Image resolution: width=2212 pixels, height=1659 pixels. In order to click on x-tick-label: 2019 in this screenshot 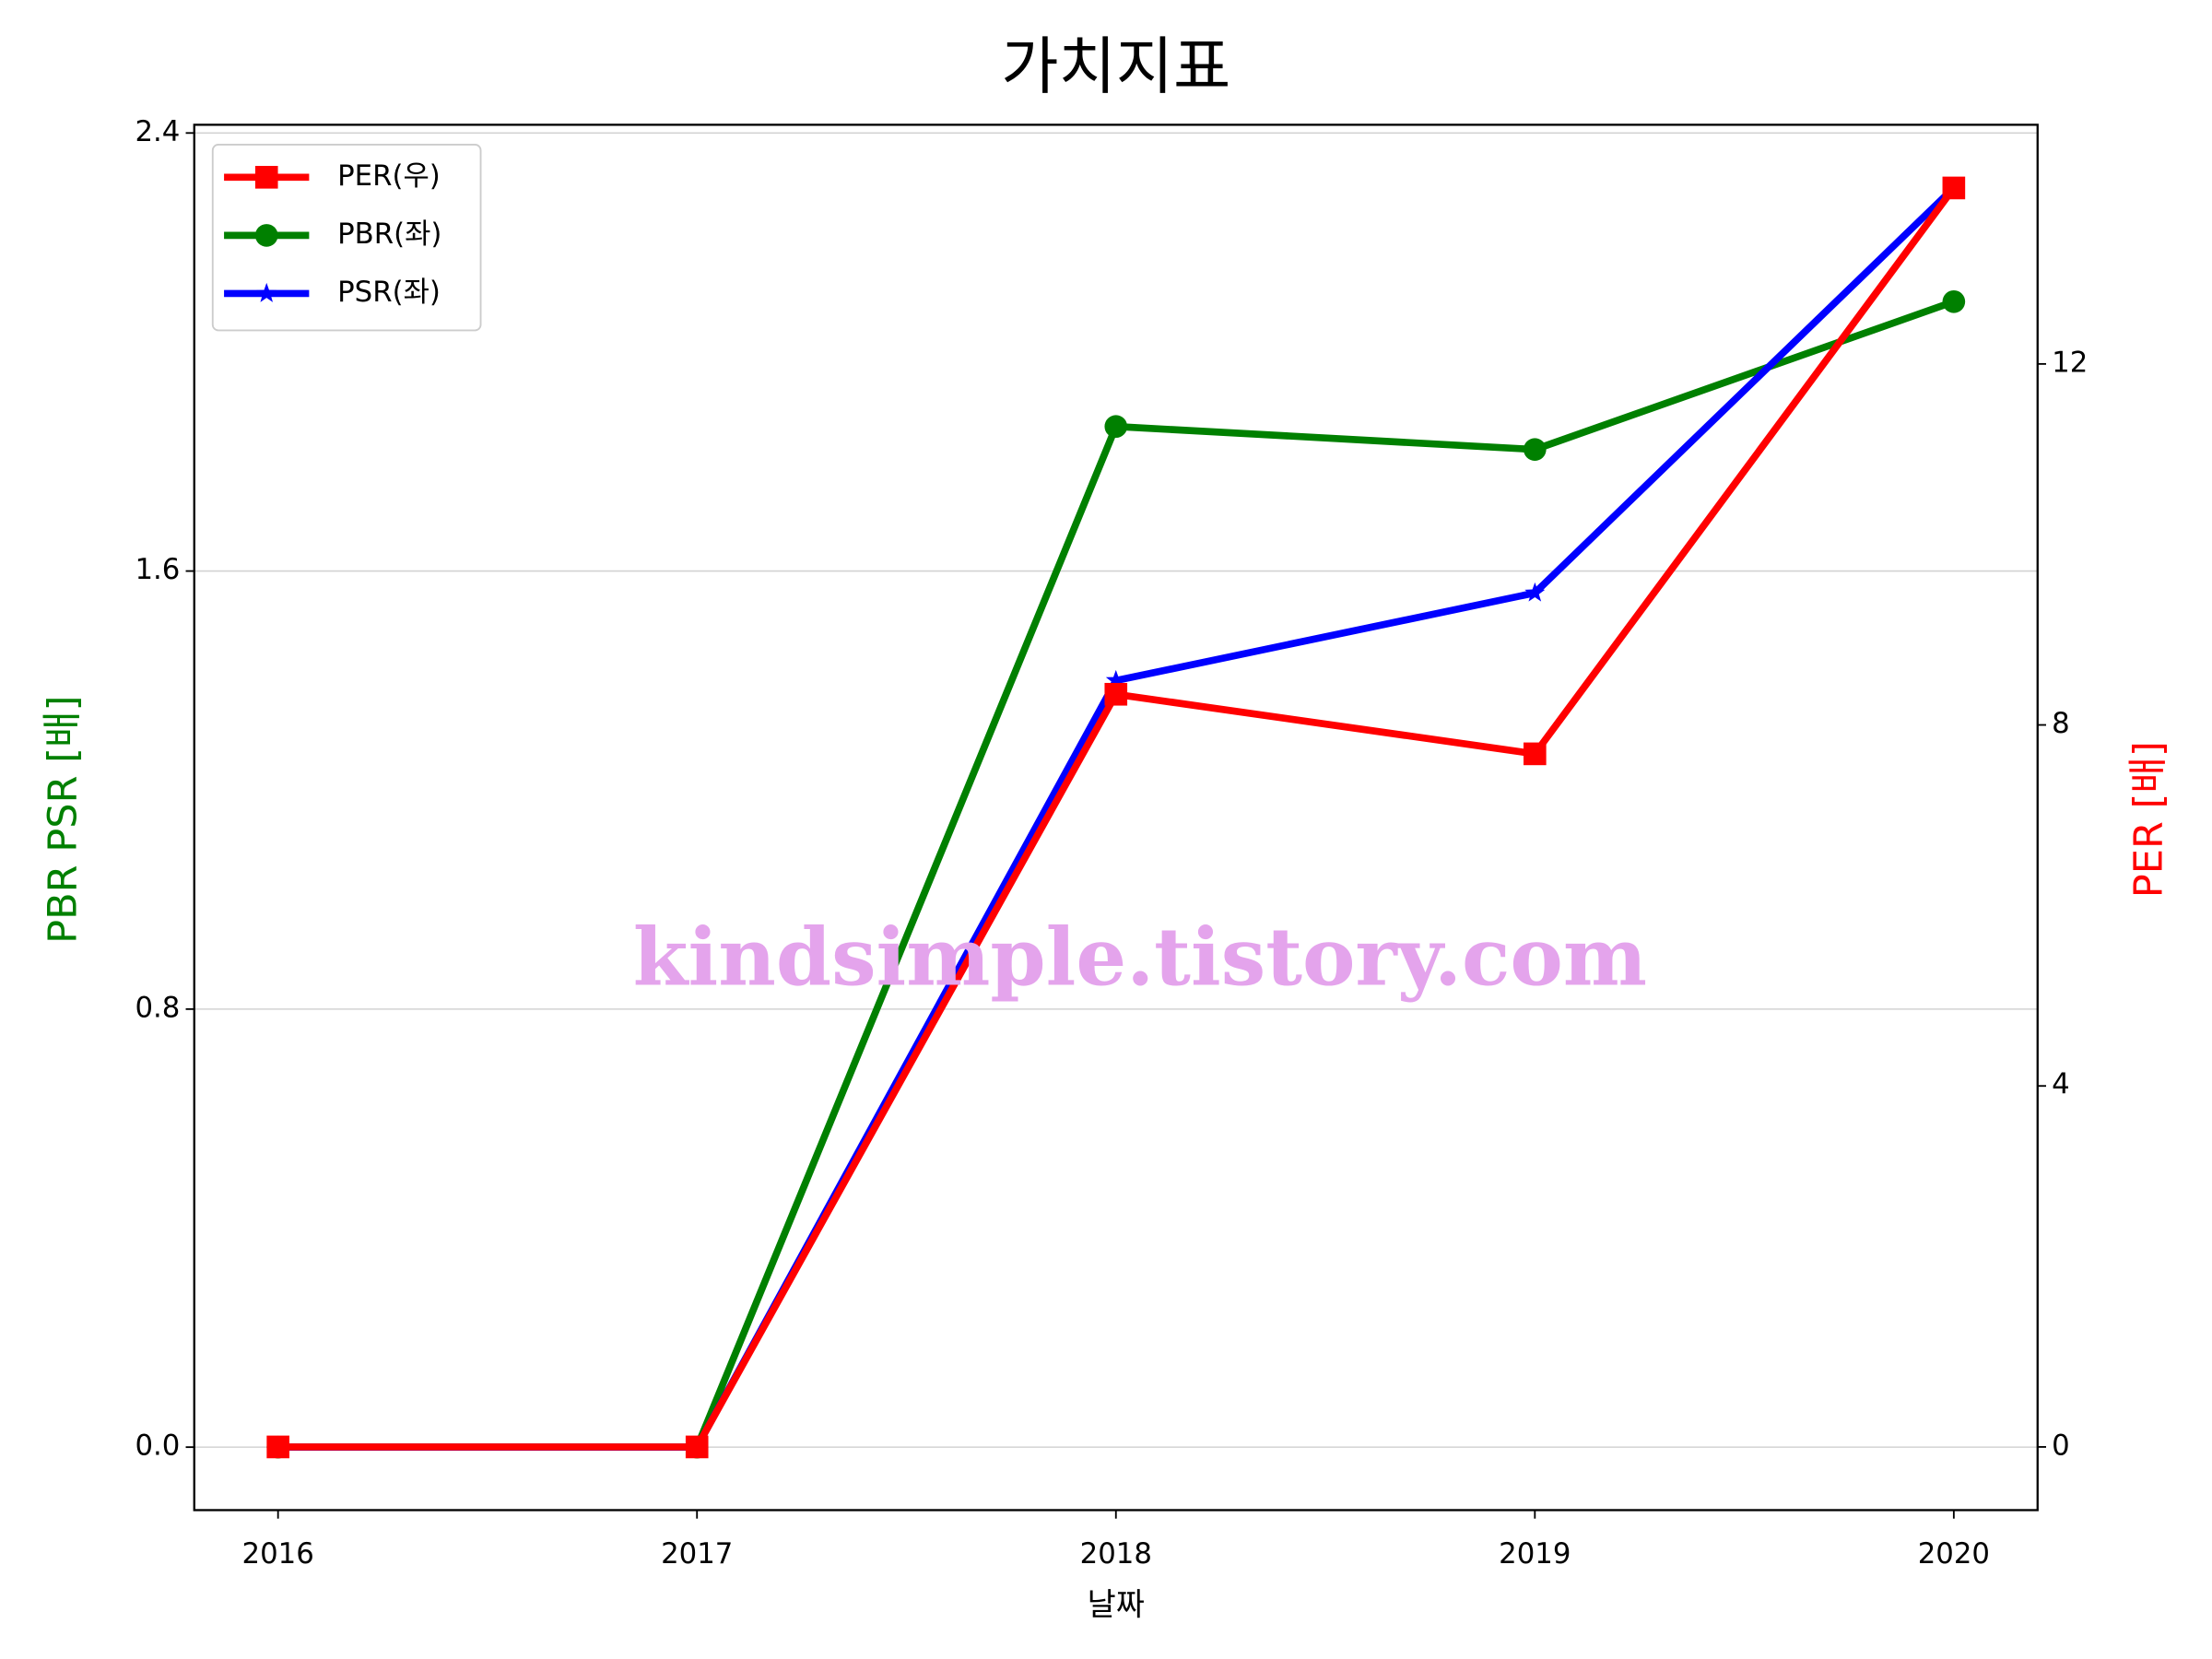, I will do `click(1535, 1554)`.